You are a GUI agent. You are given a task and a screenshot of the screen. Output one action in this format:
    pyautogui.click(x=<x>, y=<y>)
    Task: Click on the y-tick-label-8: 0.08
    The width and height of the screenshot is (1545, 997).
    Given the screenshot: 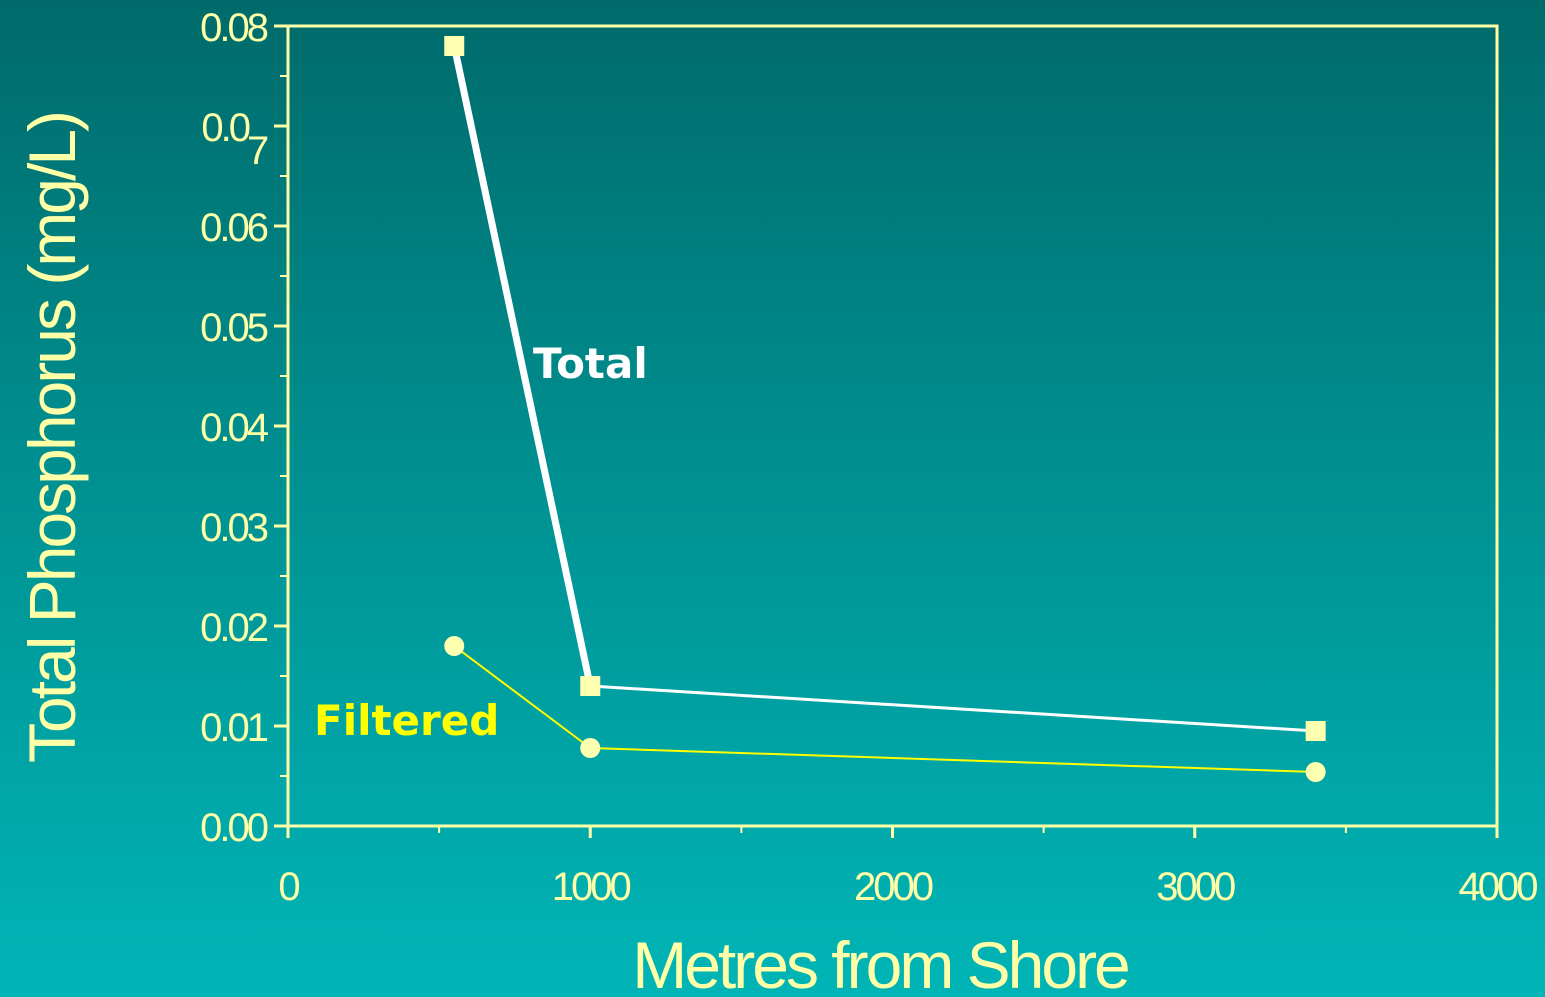 What is the action you would take?
    pyautogui.click(x=234, y=28)
    